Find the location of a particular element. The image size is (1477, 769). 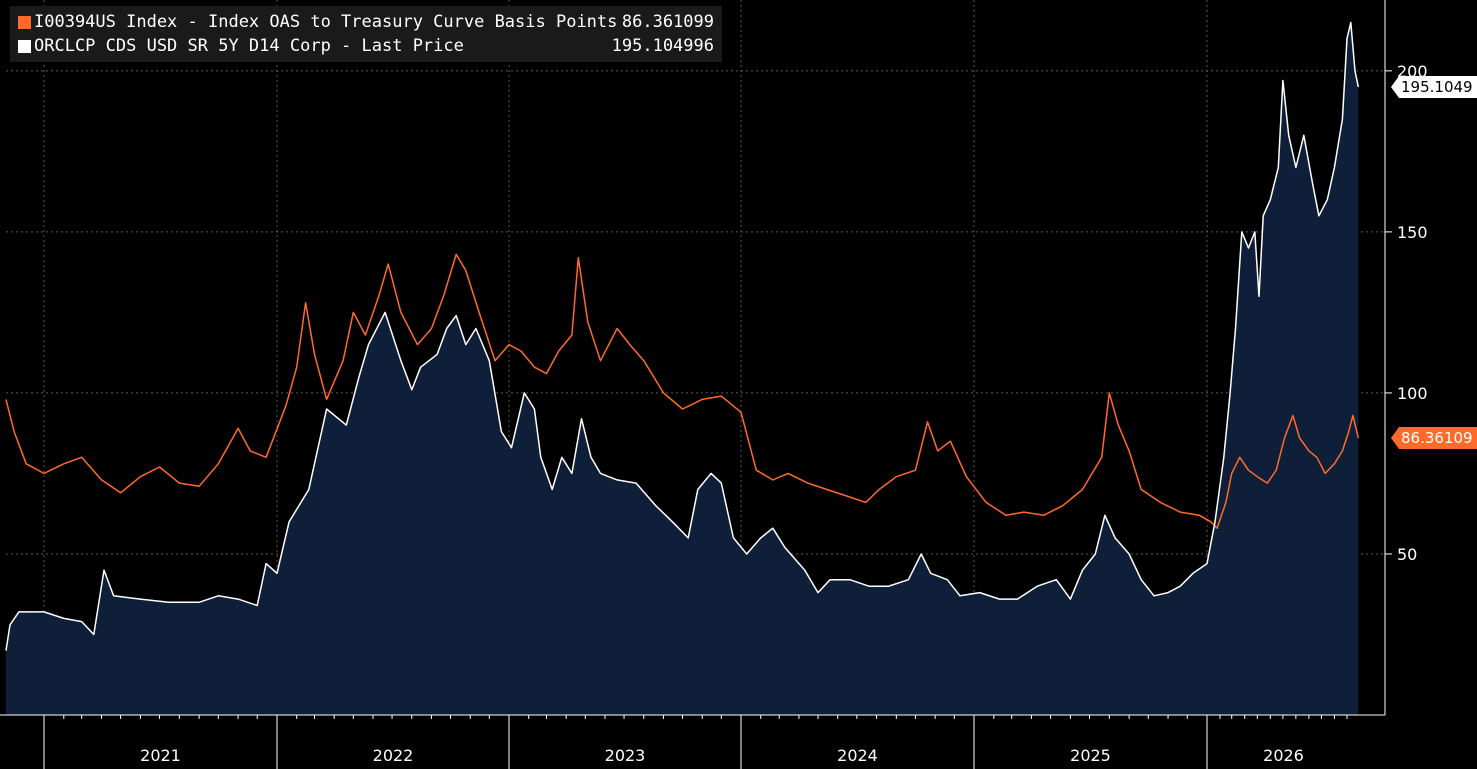

x-tick-label-2022: 2022 is located at coordinates (393, 755).